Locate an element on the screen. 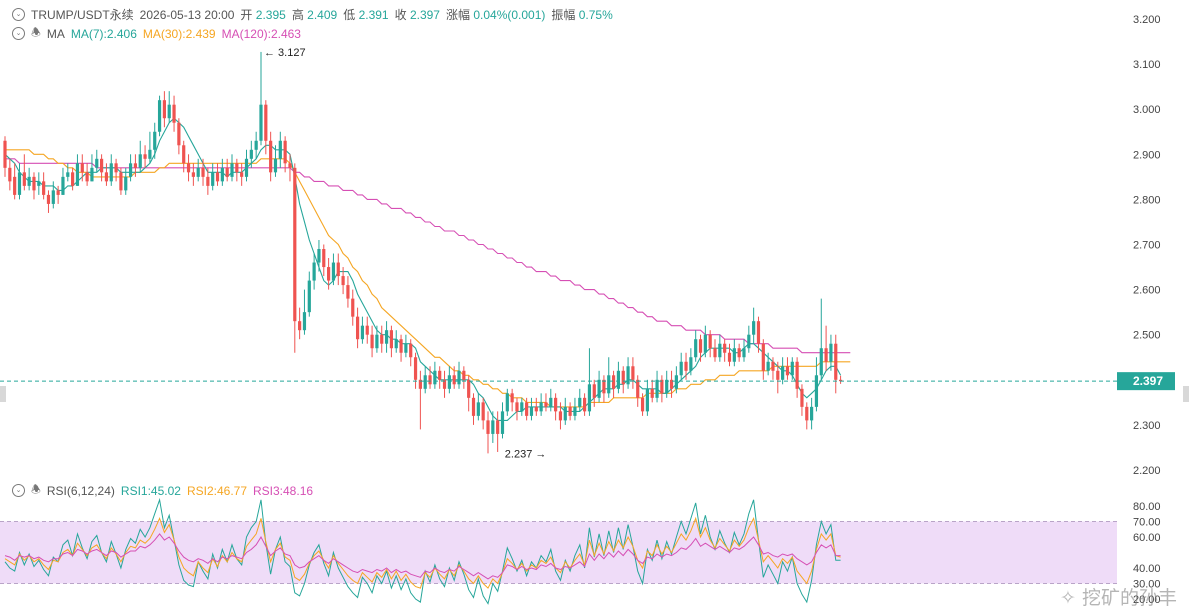 This screenshot has width=1189, height=614. ma-collapse-icon: ⌄ is located at coordinates (18, 33).